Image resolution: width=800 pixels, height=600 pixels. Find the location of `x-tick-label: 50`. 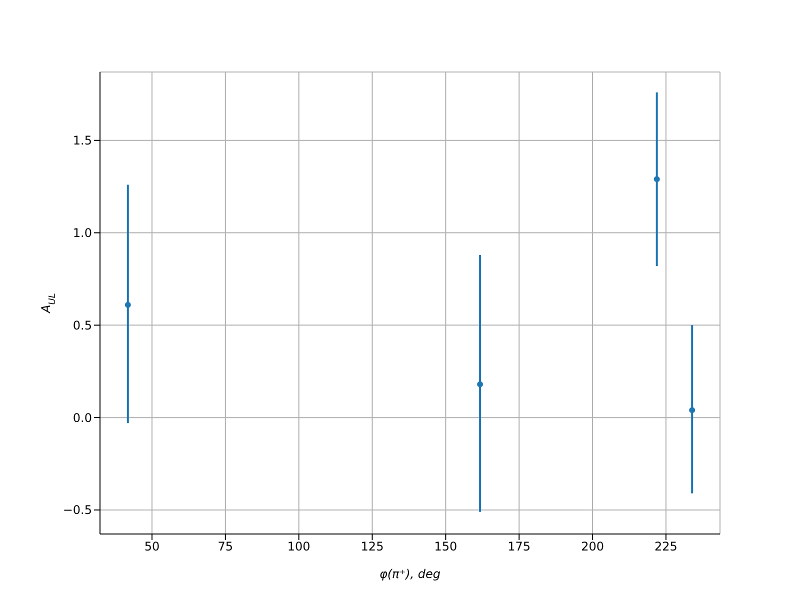

x-tick-label: 50 is located at coordinates (152, 547).